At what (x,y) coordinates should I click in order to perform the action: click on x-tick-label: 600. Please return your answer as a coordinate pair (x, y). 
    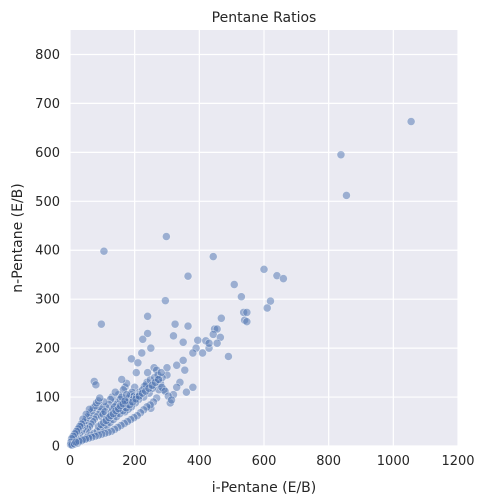
    Looking at the image, I should click on (264, 461).